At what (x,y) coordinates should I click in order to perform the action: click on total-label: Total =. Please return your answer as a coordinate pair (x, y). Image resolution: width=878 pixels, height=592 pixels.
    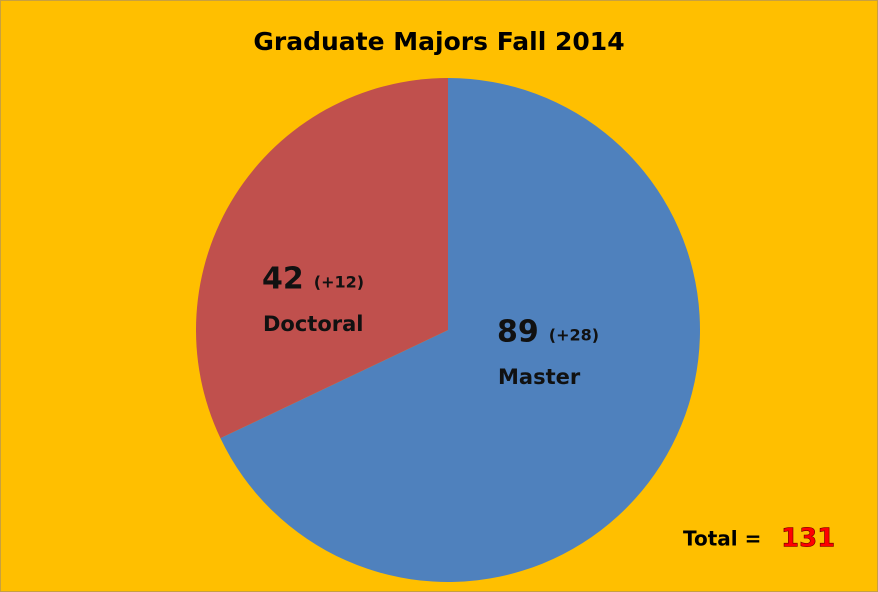
    Looking at the image, I should click on (722, 539).